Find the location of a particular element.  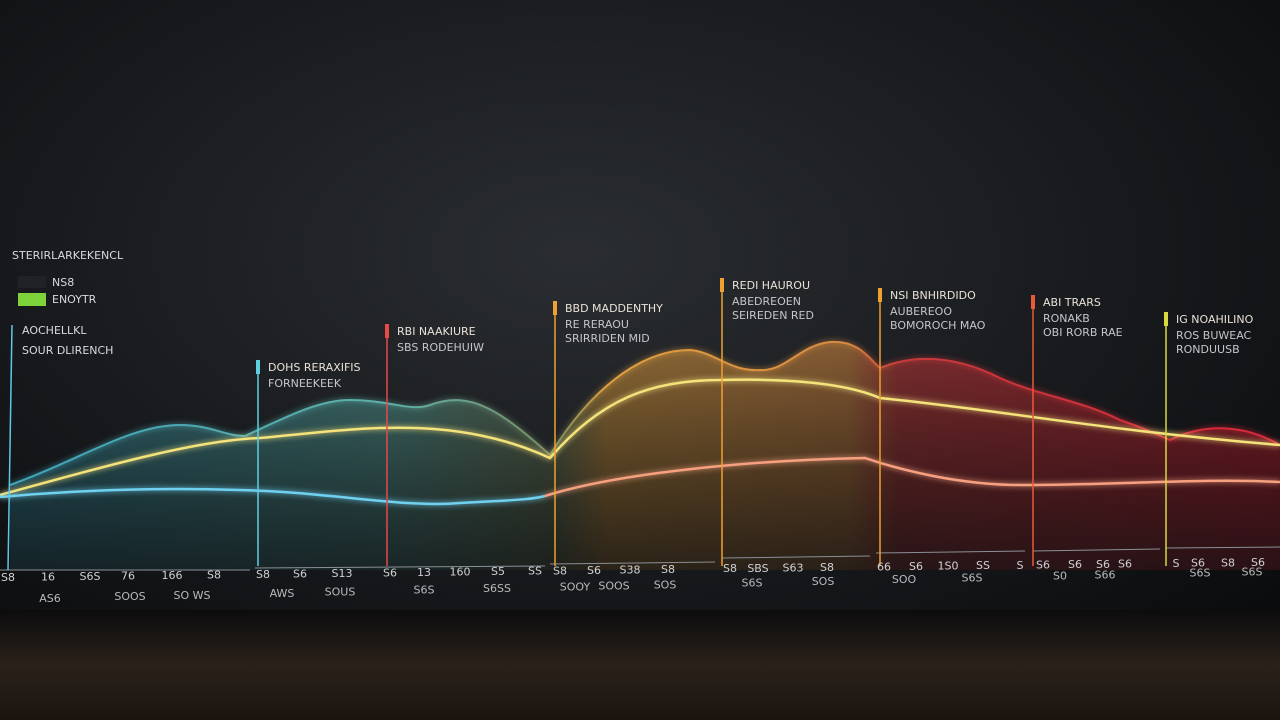

axis-label: AWS is located at coordinates (282, 593).